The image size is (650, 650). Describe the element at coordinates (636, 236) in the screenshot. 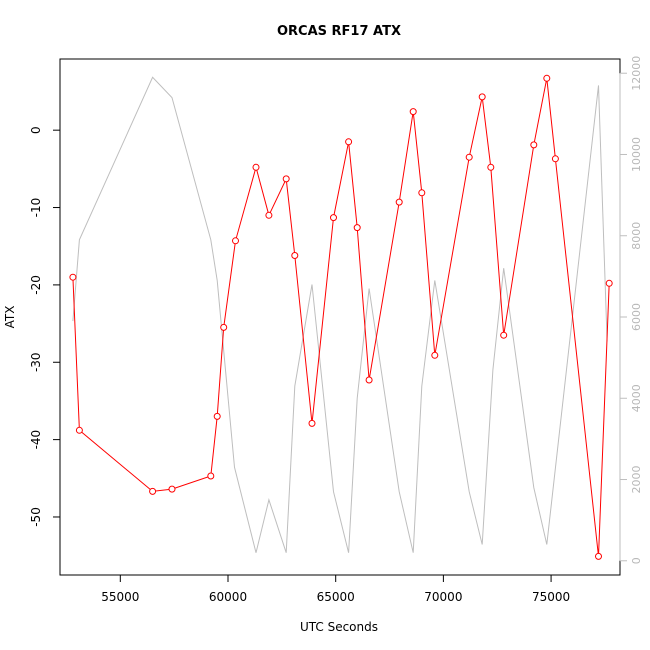

I see `y2-tick-label: 8000` at that location.